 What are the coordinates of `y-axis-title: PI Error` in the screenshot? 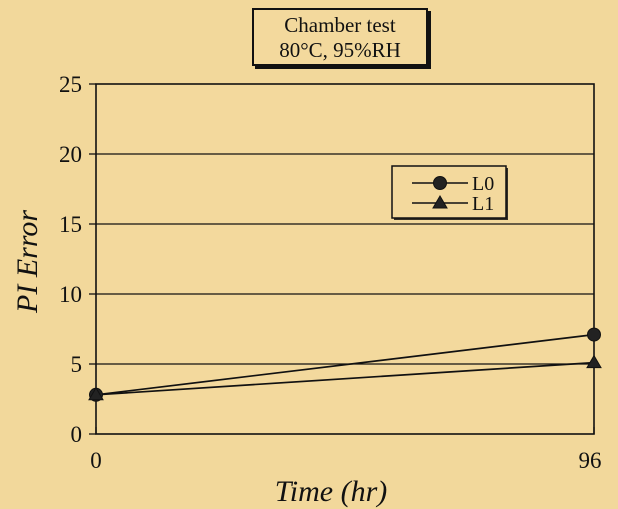 It's located at (27, 261).